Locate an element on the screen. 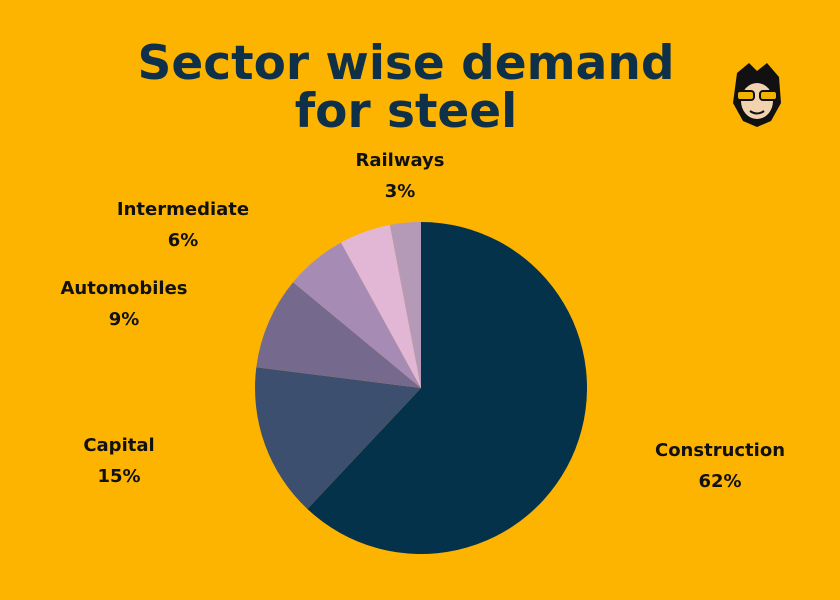  slice-label: Construction is located at coordinates (720, 450).